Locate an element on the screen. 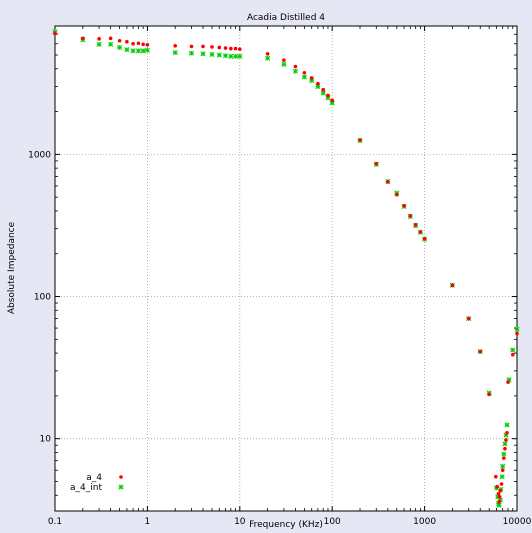 The width and height of the screenshot is (532, 533). legend-label-a-4-int: a_4_int is located at coordinates (86, 488).